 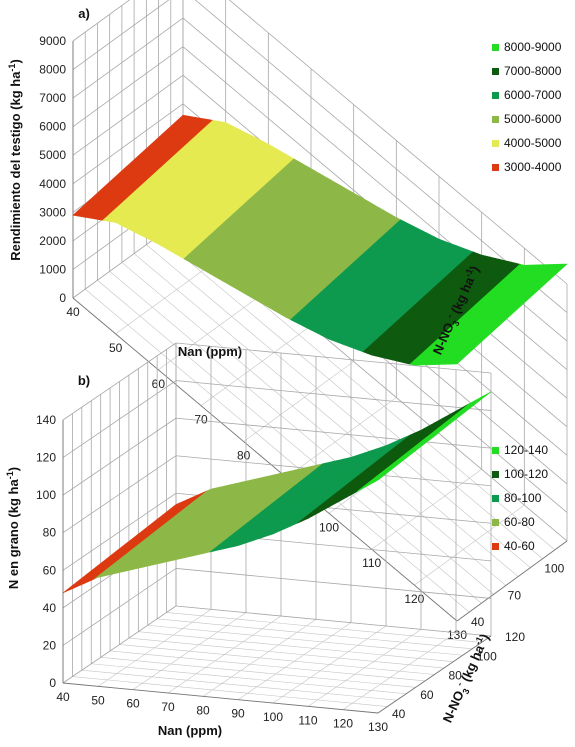 I want to click on legend-label: 6000-7000, so click(x=533, y=95).